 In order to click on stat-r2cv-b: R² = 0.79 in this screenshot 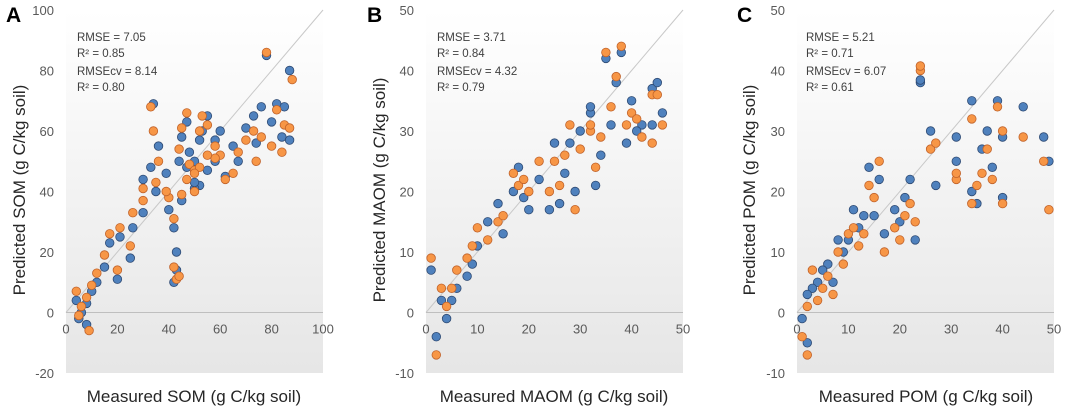, I will do `click(461, 88)`.